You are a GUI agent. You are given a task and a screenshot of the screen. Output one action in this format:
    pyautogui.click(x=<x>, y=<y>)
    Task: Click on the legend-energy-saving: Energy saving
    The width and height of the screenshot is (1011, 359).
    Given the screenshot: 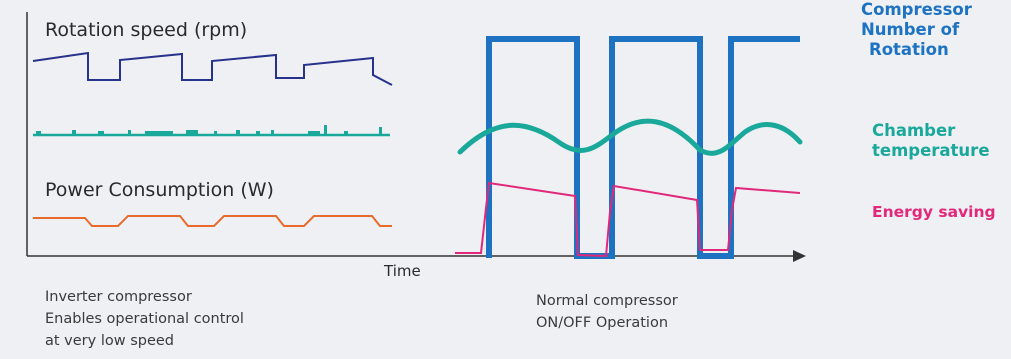 What is the action you would take?
    pyautogui.click(x=934, y=212)
    